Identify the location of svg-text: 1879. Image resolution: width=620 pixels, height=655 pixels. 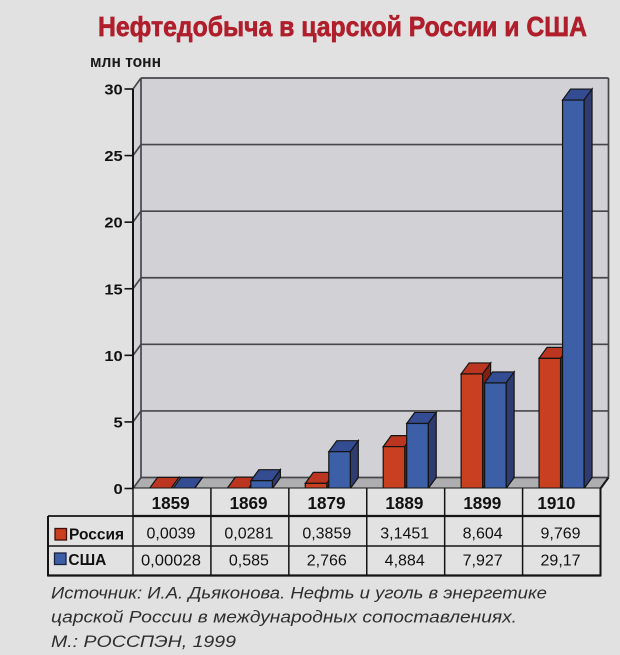
(326, 503).